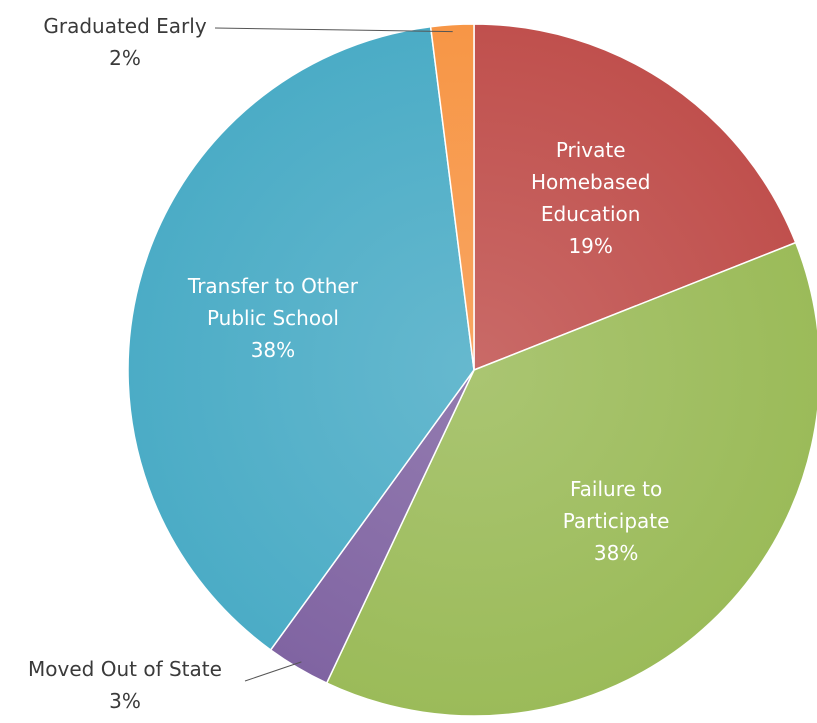  I want to click on slice-label: Failure to Participate 38%, so click(616, 521).